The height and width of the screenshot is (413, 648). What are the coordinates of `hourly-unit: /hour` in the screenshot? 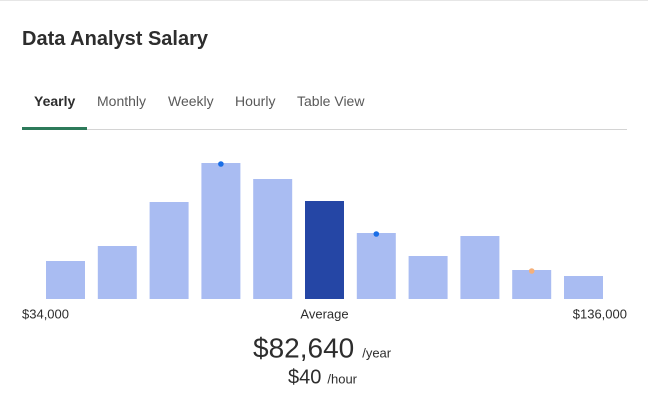 It's located at (342, 378).